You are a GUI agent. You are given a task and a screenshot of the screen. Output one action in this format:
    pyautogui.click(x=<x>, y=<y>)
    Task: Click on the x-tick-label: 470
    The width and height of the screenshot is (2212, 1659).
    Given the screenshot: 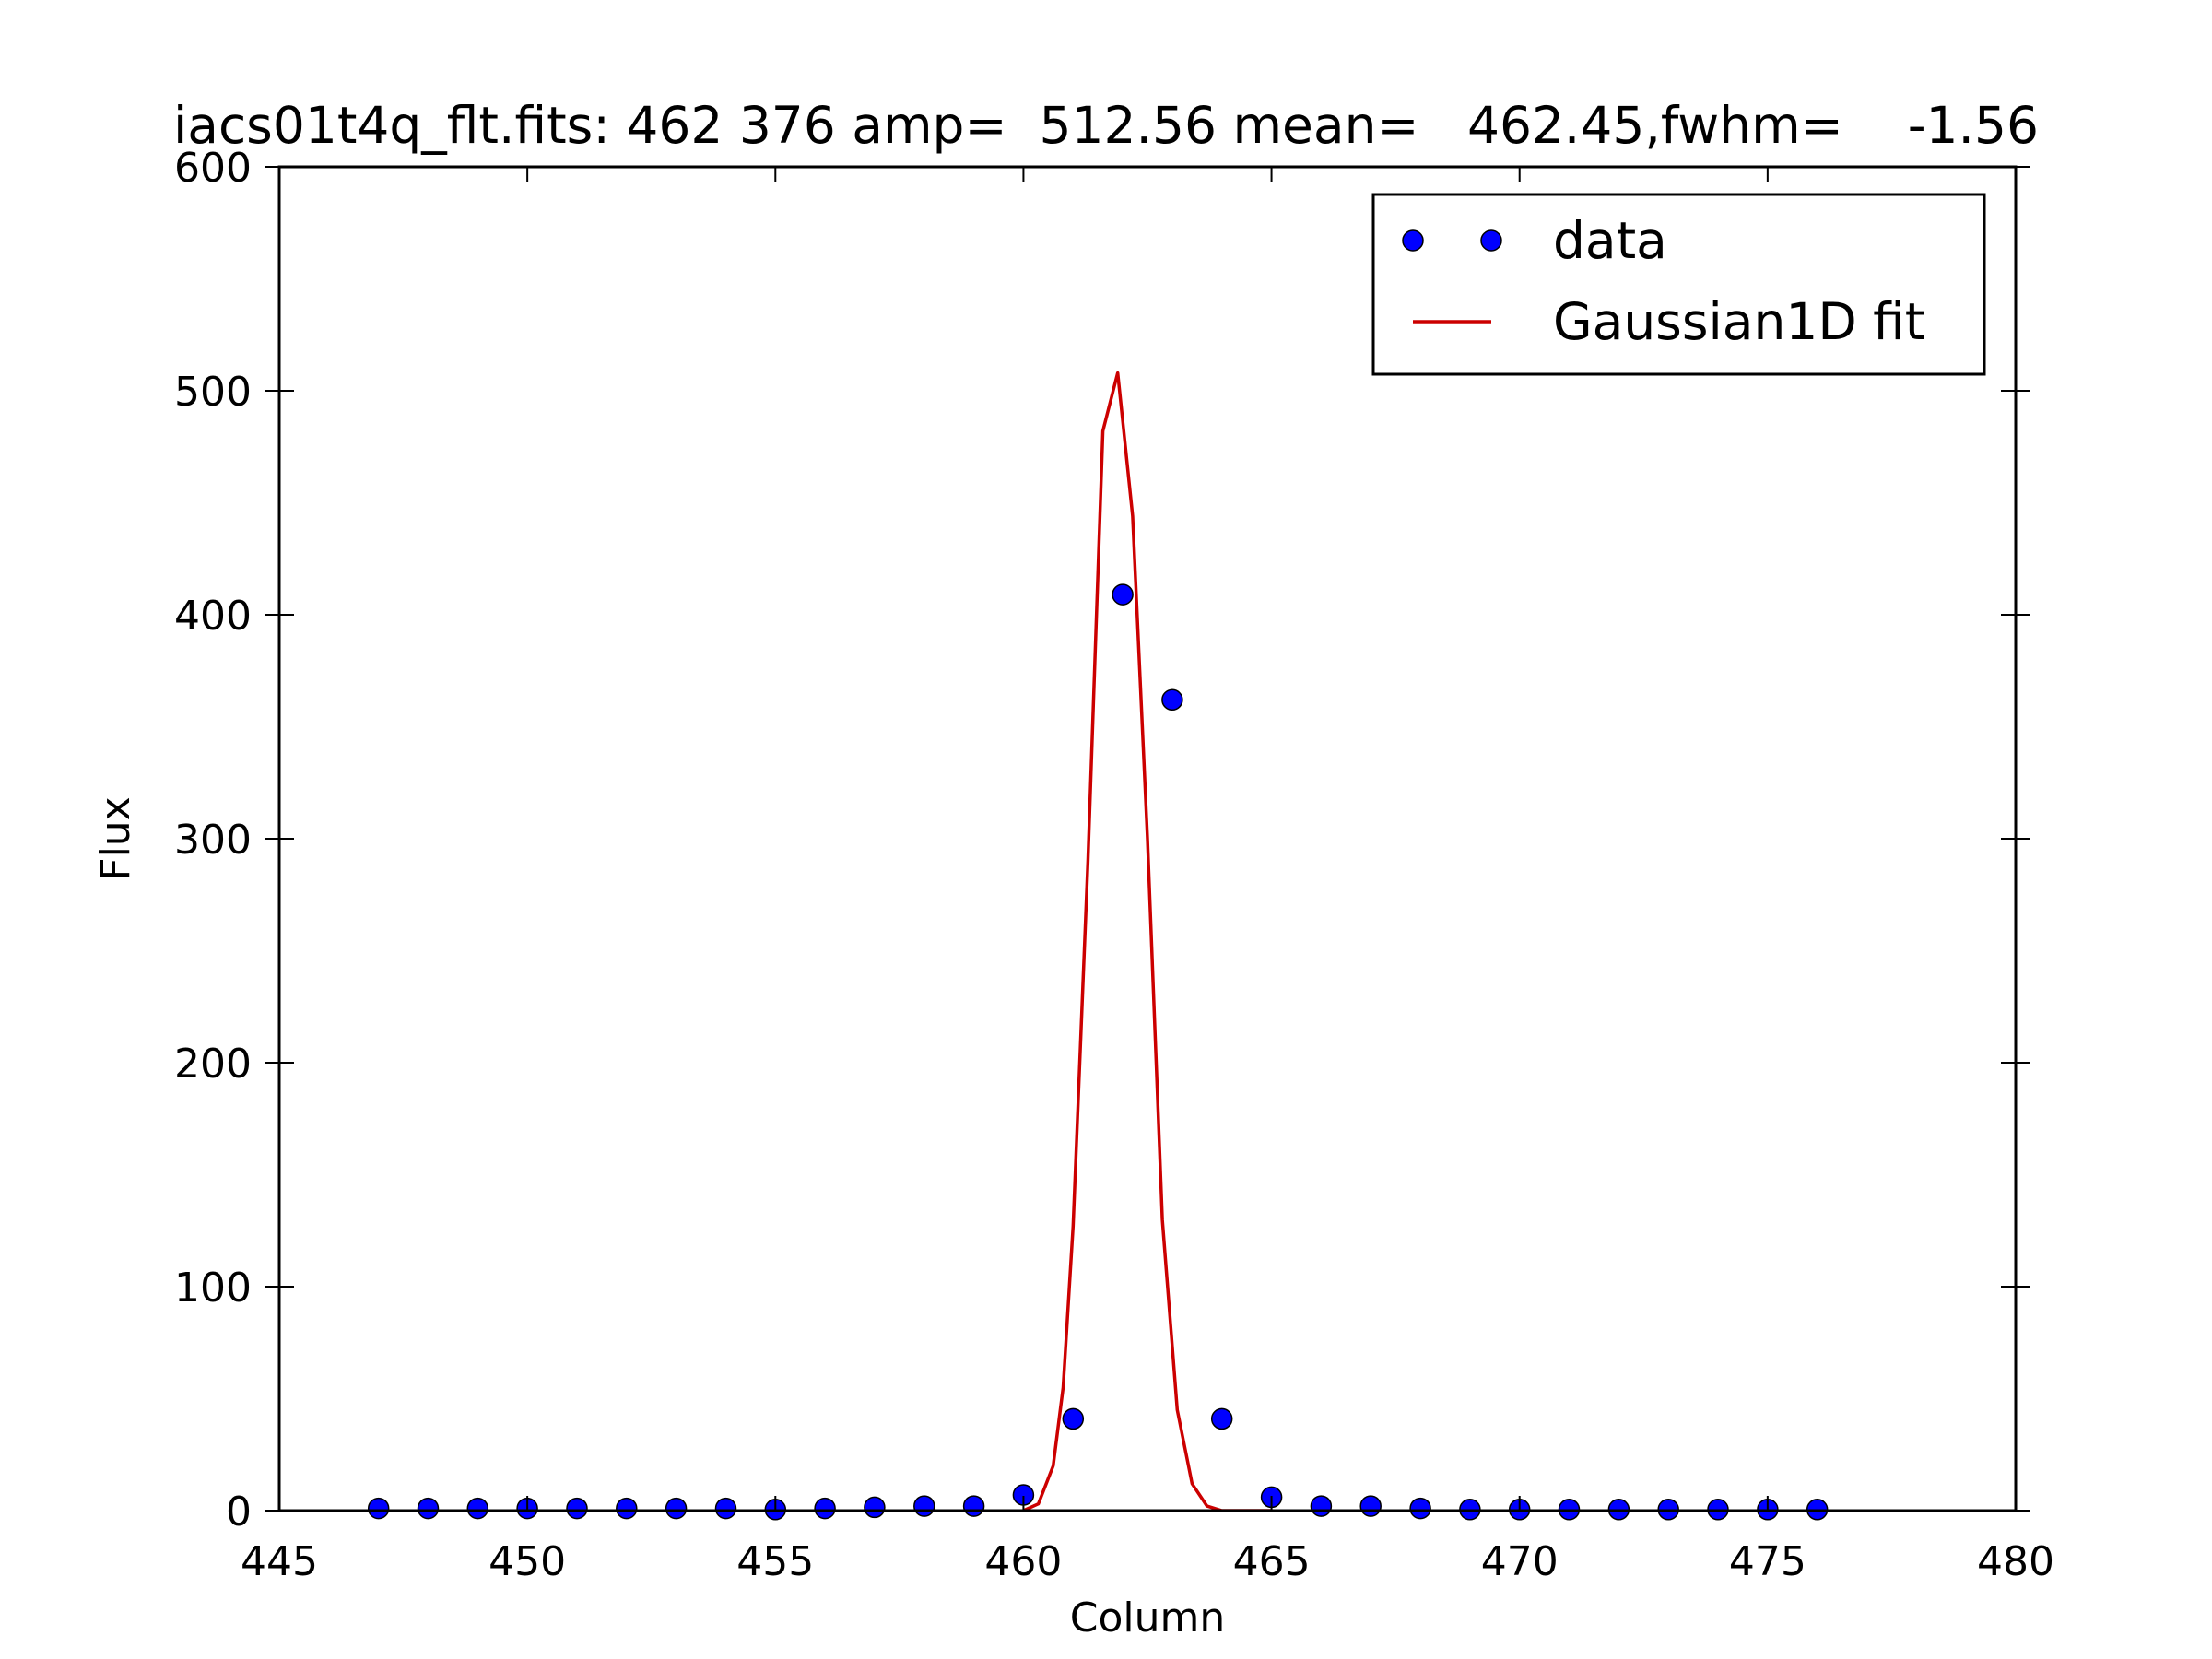 What is the action you would take?
    pyautogui.click(x=1520, y=1561)
    